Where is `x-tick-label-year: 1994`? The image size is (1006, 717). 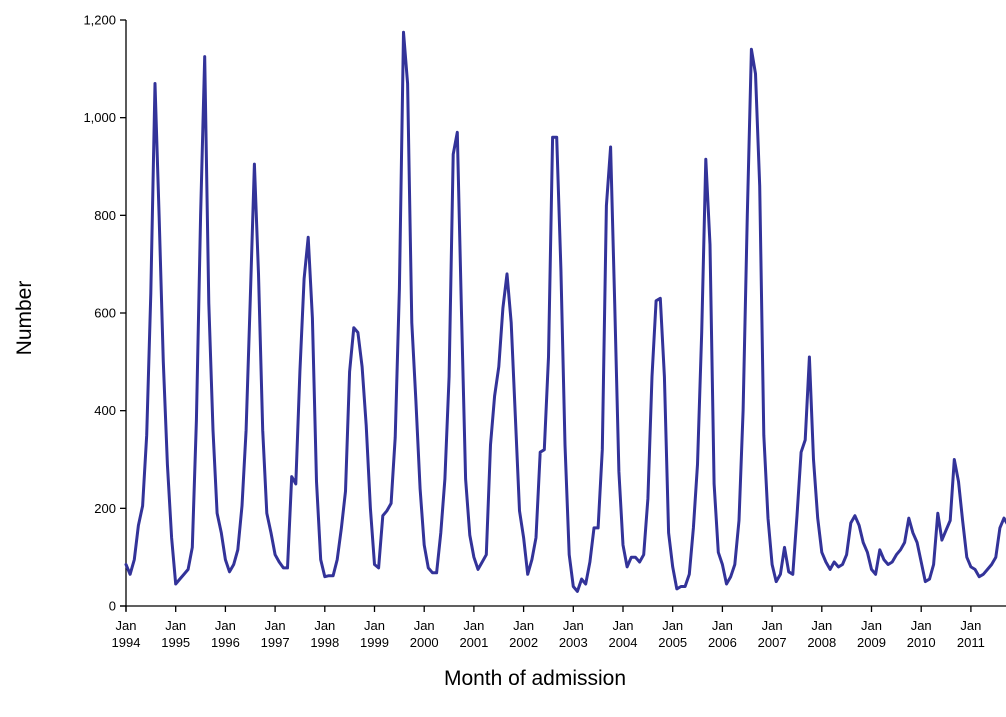
x-tick-label-year: 1994 is located at coordinates (126, 642).